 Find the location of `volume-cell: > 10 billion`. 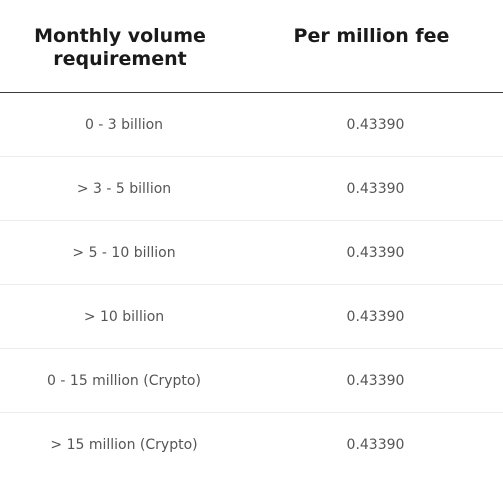

volume-cell: > 10 billion is located at coordinates (124, 316).